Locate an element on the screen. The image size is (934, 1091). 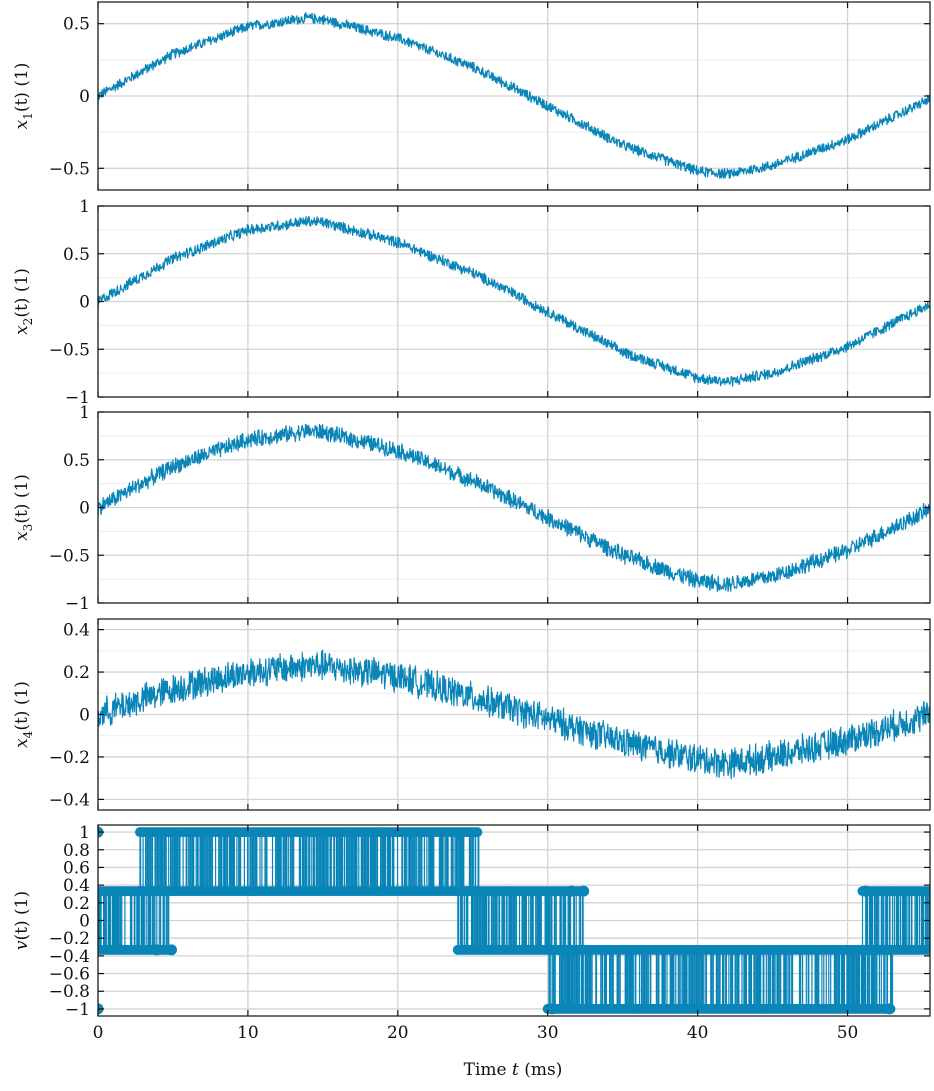
y-tick-label: −0.8 is located at coordinates (69, 992).